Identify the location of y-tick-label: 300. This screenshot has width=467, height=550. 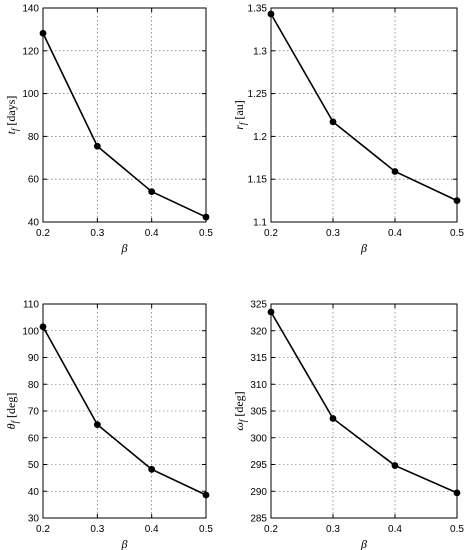
(258, 438).